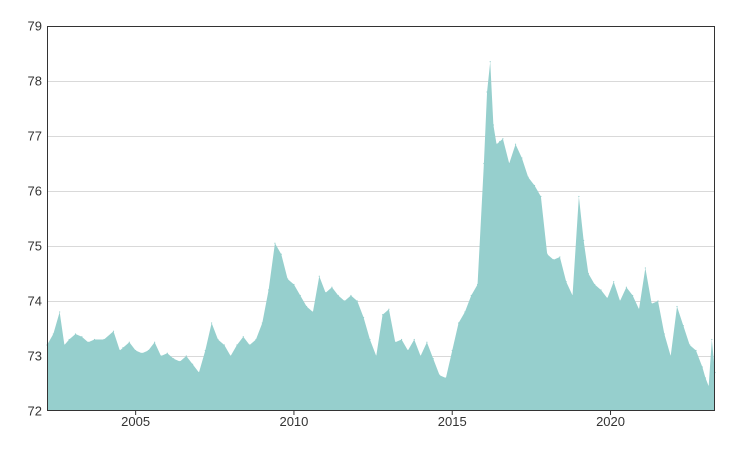 The width and height of the screenshot is (740, 451). What do you see at coordinates (35, 219) in the screenshot?
I see `y-axis: 72 73 74 75 76 77 78 79` at bounding box center [35, 219].